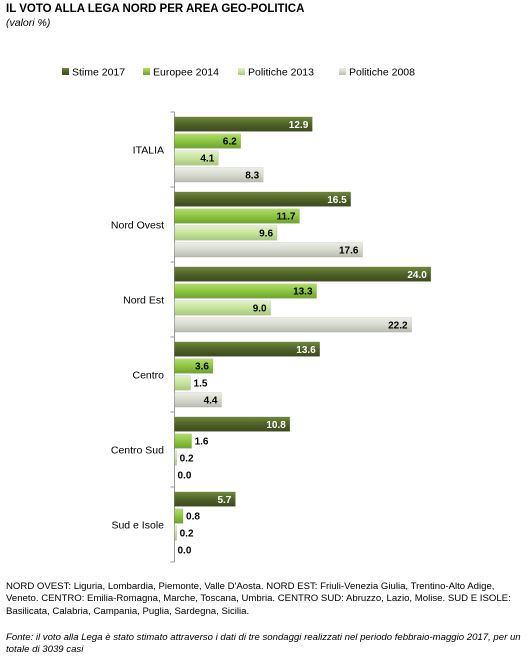  Describe the element at coordinates (303, 292) in the screenshot. I see `data-label-europee-2014-nord-est: 13.3` at that location.